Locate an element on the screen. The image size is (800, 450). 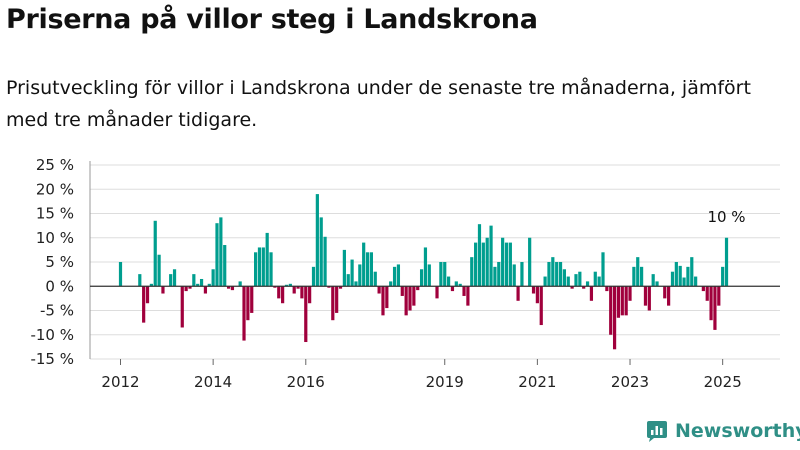
y-tick-label: 0 % is located at coordinates (59, 286).